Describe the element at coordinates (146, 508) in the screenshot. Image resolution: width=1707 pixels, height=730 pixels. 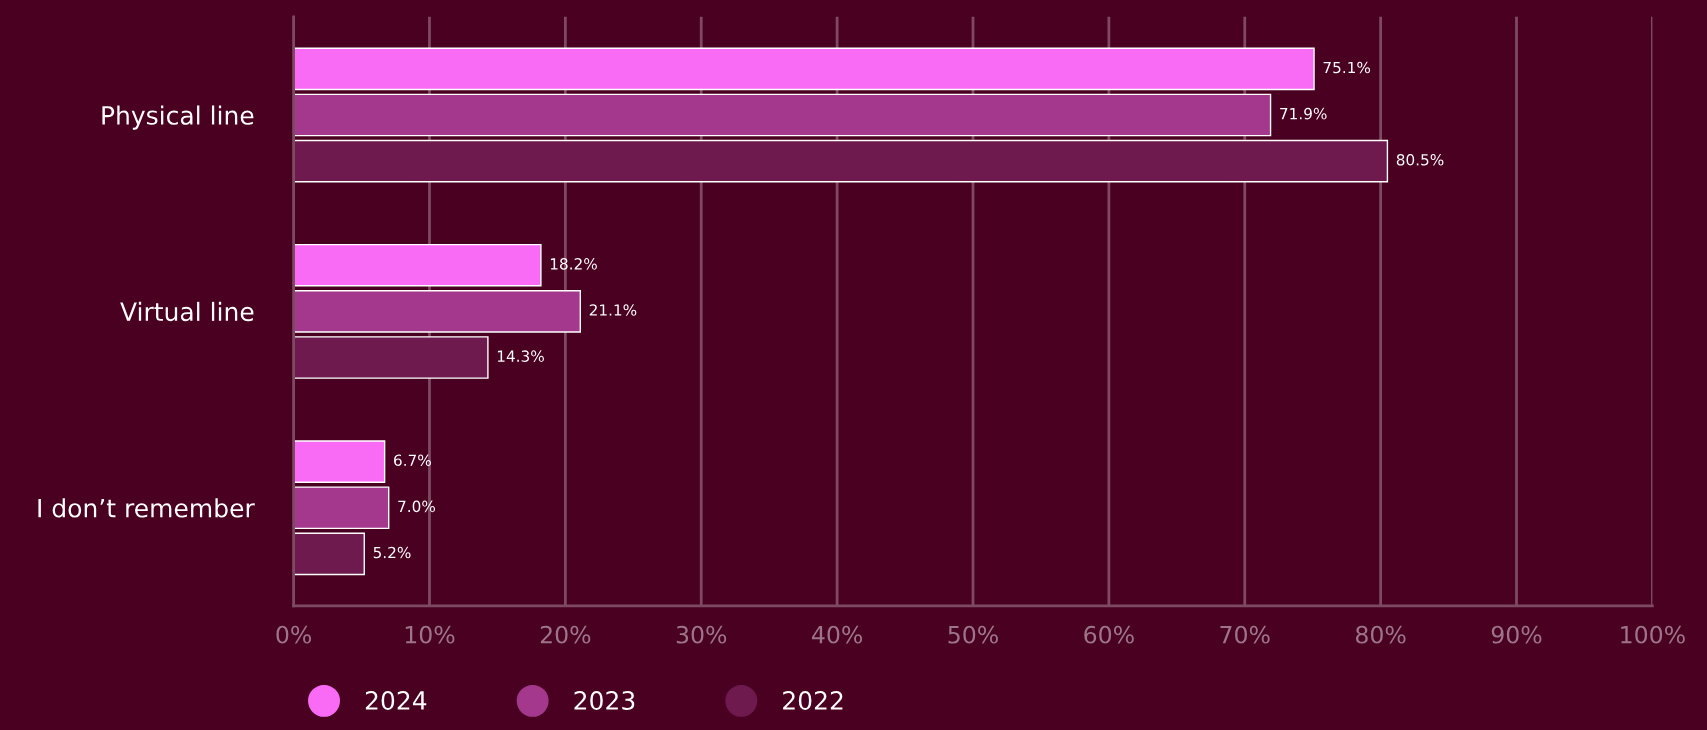
I see `y-tick-label: I don’t remember` at that location.